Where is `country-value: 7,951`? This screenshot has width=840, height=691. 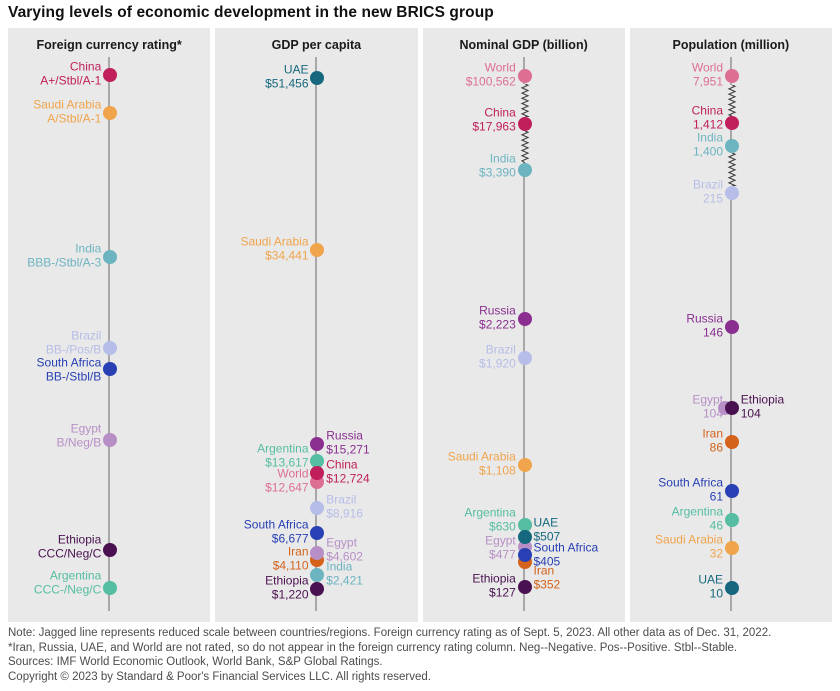 country-value: 7,951 is located at coordinates (707, 81).